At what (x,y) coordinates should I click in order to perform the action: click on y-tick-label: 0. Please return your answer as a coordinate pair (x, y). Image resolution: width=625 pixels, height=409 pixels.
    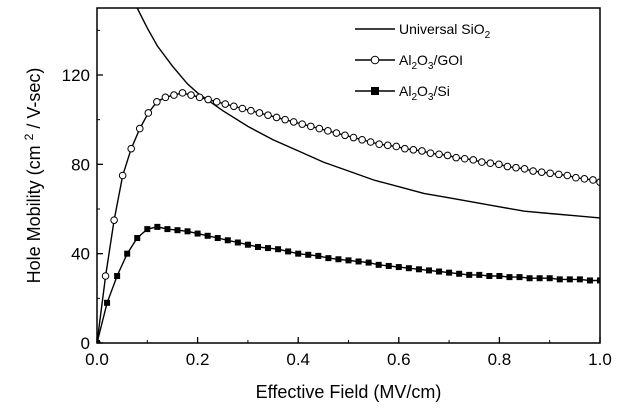
    Looking at the image, I should click on (85, 343).